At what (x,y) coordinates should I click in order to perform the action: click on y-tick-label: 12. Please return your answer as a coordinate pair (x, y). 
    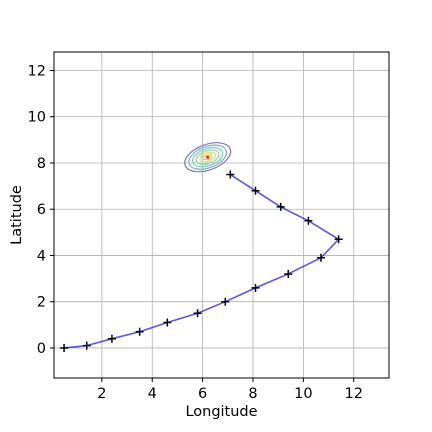
    Looking at the image, I should click on (37, 71).